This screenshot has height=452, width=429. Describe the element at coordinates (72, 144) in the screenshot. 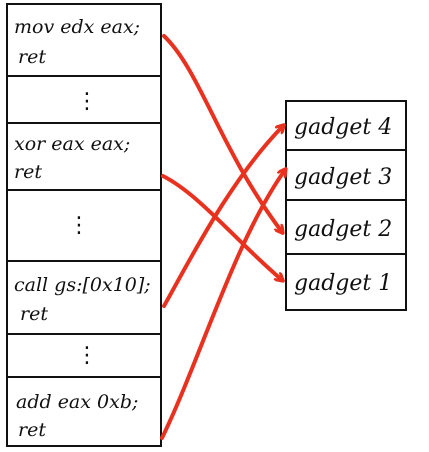

I see `stack-instruction: xor eax eax;` at that location.